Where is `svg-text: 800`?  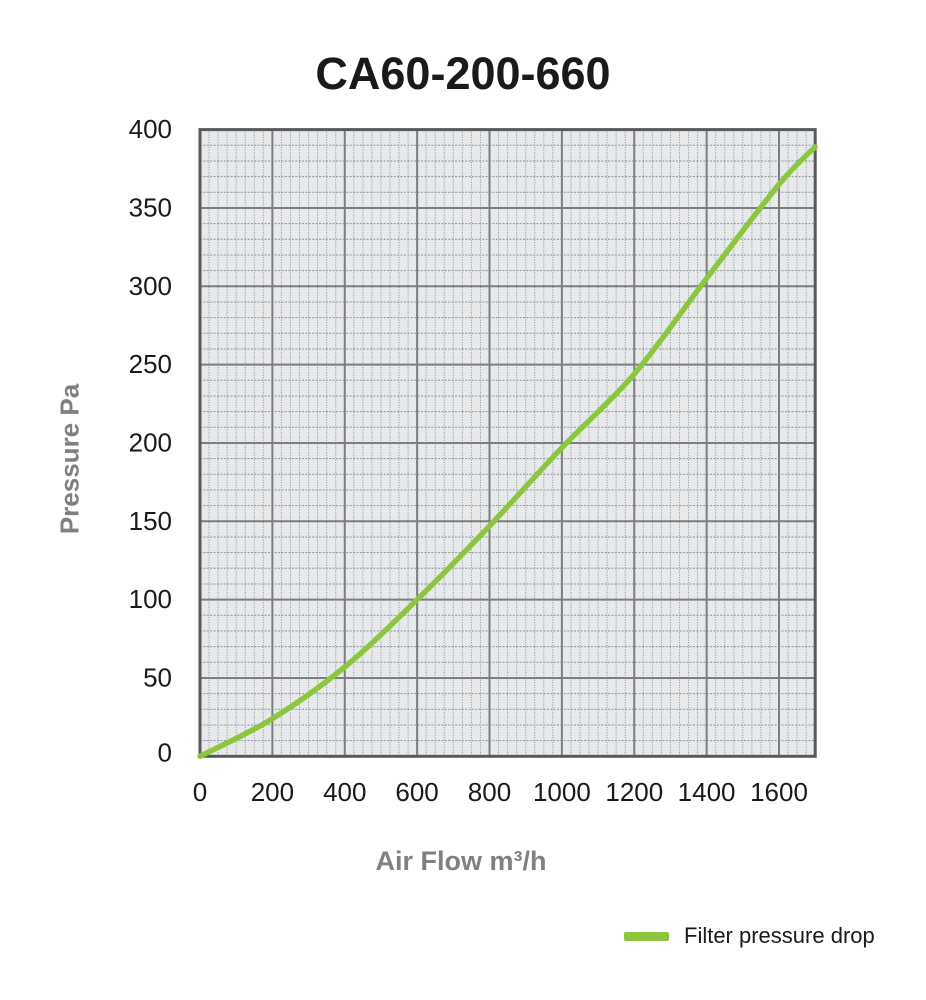 svg-text: 800 is located at coordinates (489, 792).